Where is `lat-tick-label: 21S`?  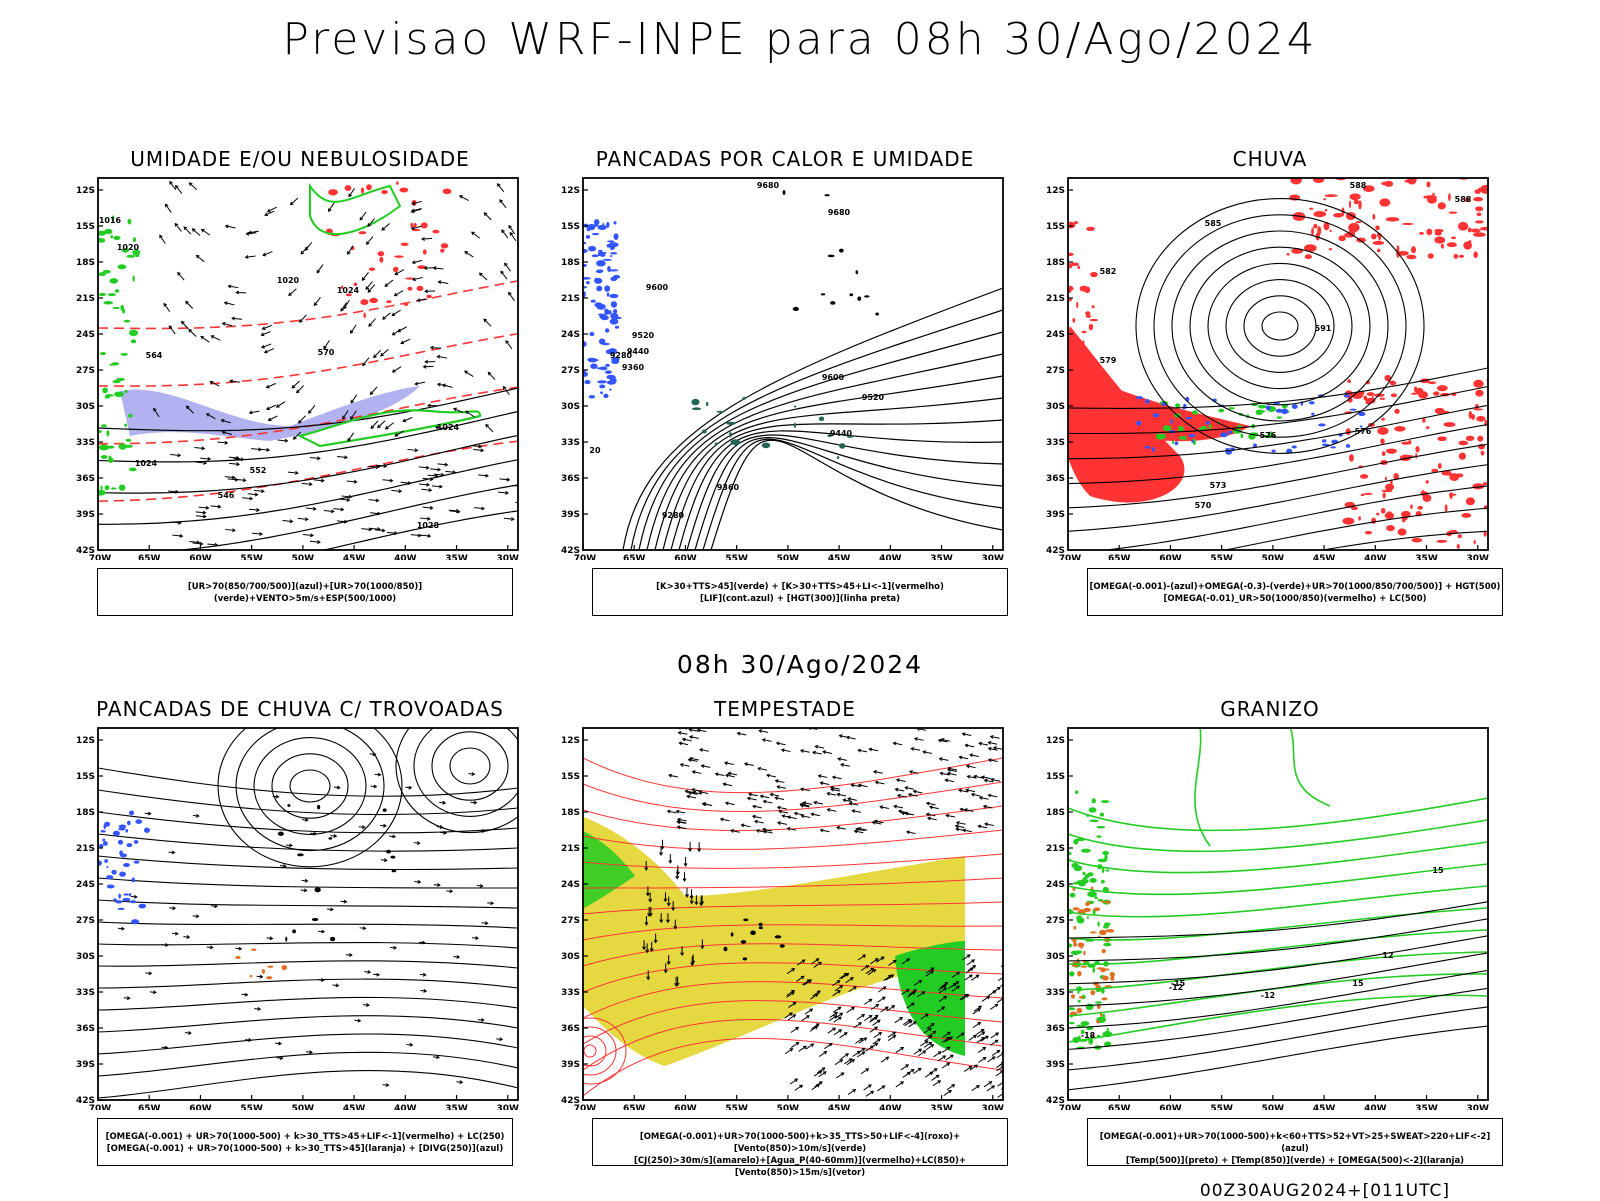
lat-tick-label: 21S is located at coordinates (85, 299).